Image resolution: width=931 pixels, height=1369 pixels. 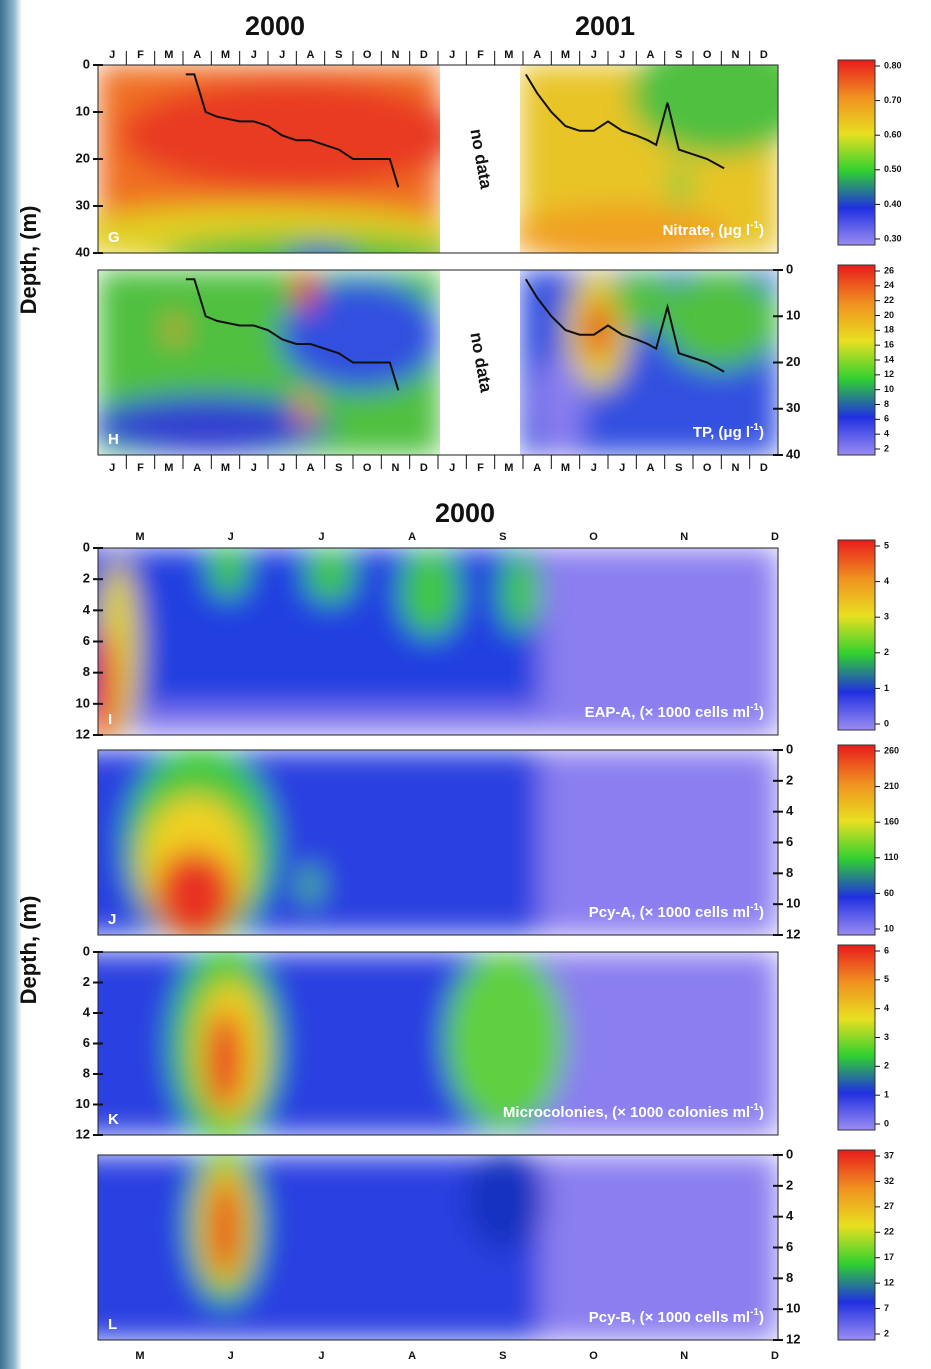 I want to click on colorbar-tick-label: 0.70, so click(x=893, y=100).